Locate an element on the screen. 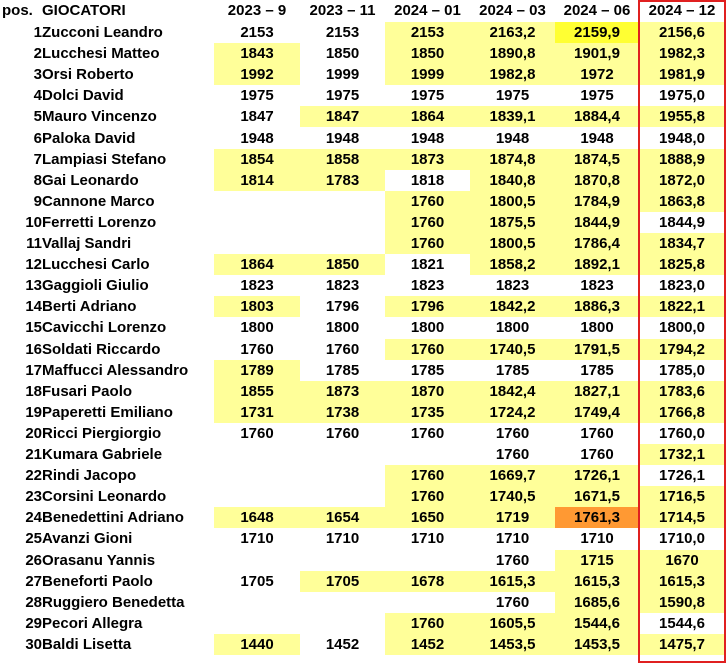  row-position: 26 is located at coordinates (33, 560).